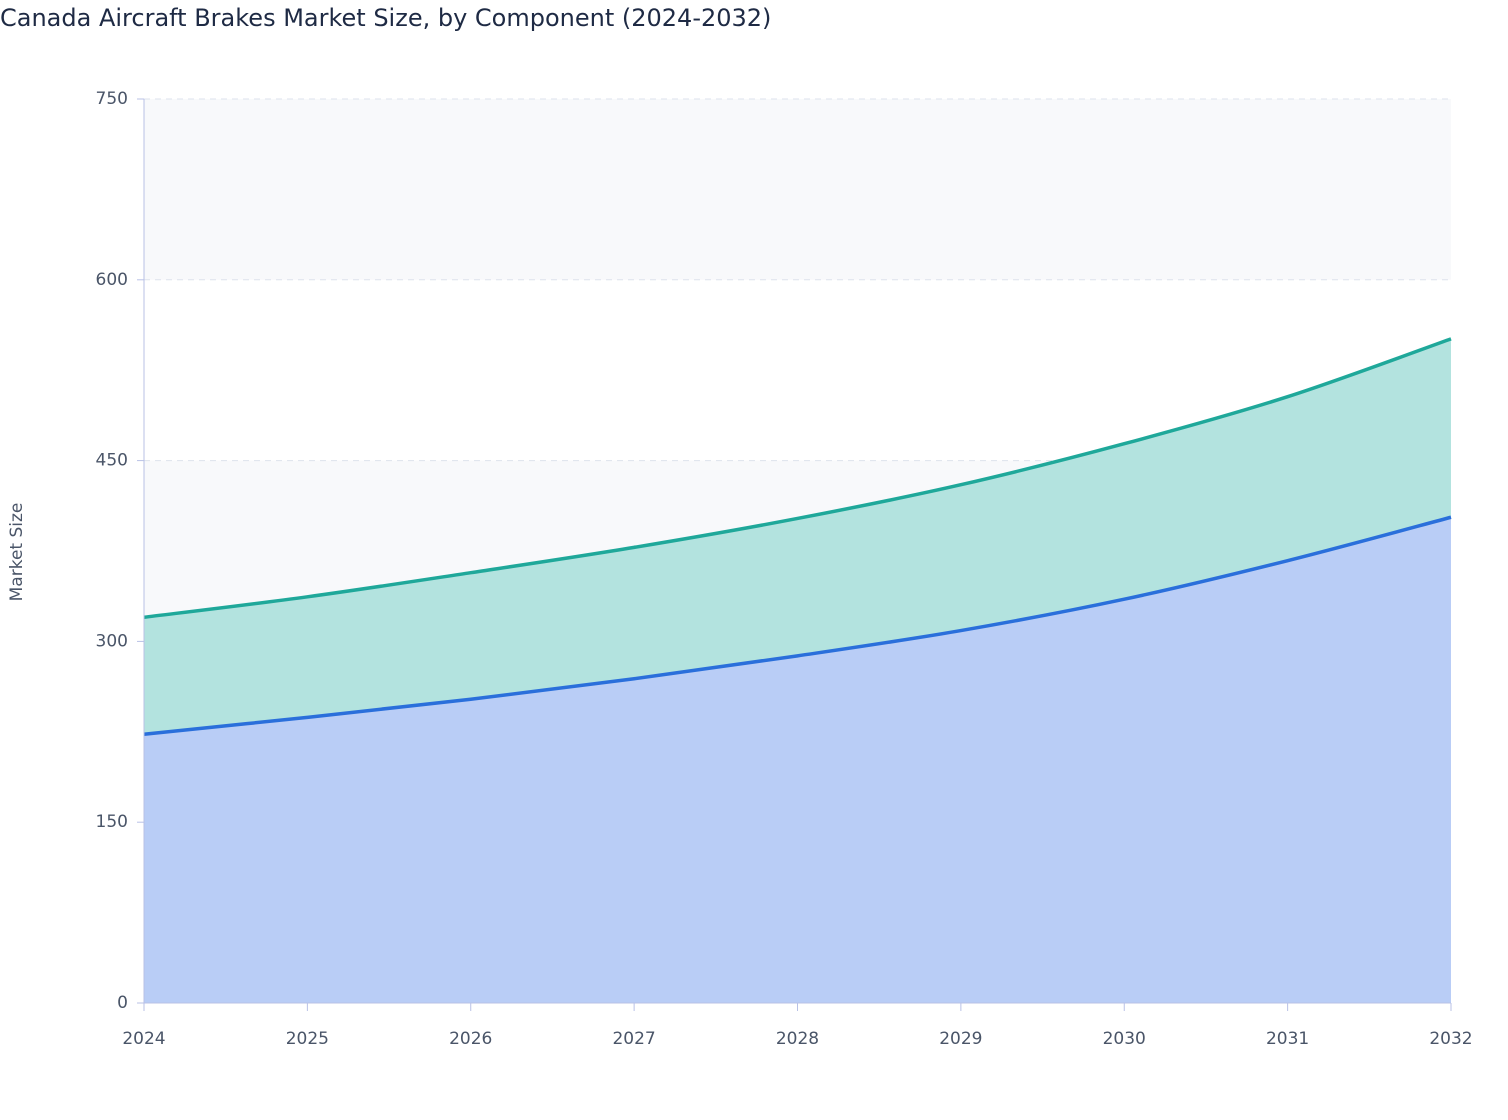 The image size is (1508, 1120). I want to click on y-tick-label: 0, so click(122, 1003).